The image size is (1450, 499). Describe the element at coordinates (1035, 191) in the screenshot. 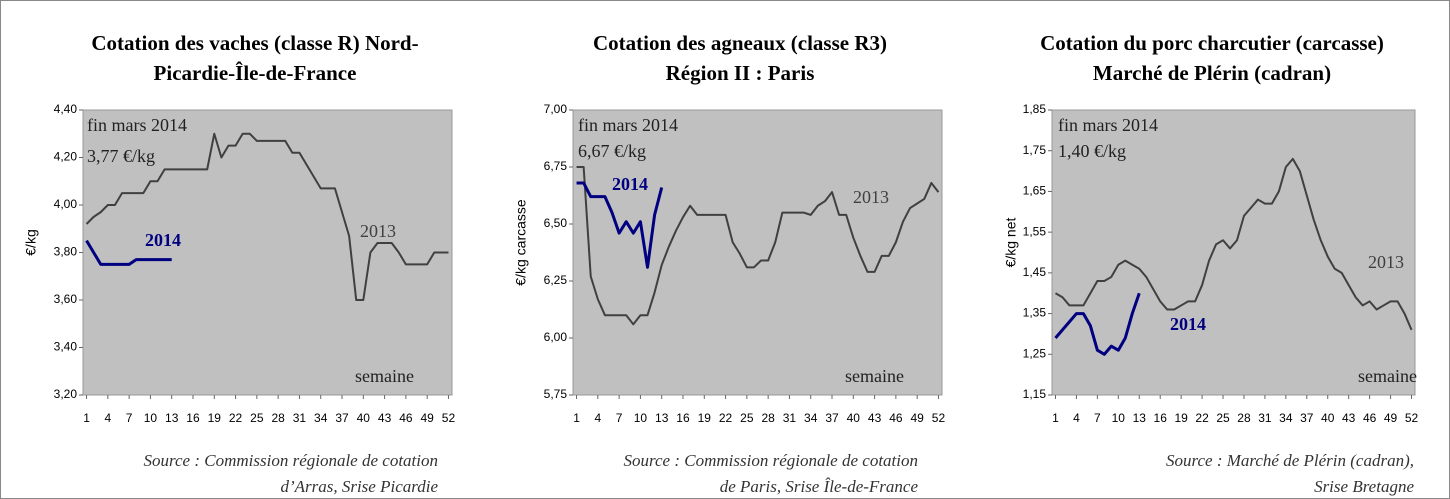

I see `y-tick-label: 1,65` at that location.